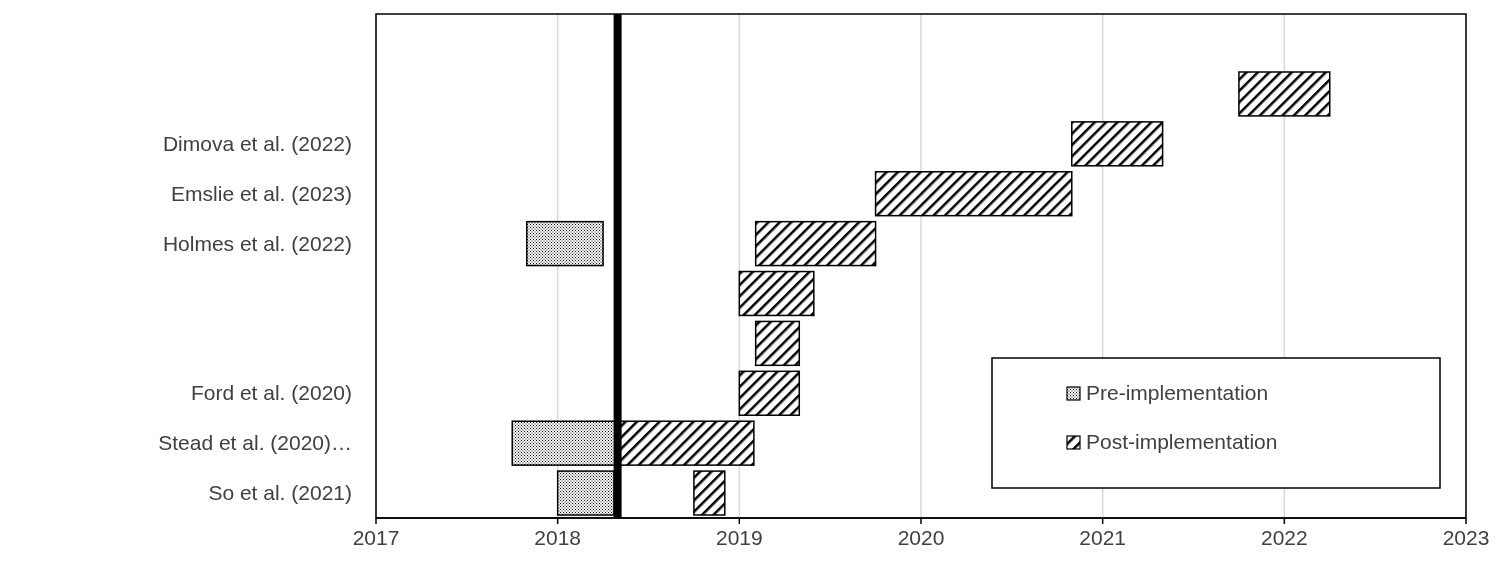 The image size is (1501, 564). Describe the element at coordinates (1466, 537) in the screenshot. I see `x-tick-label: 2023` at that location.